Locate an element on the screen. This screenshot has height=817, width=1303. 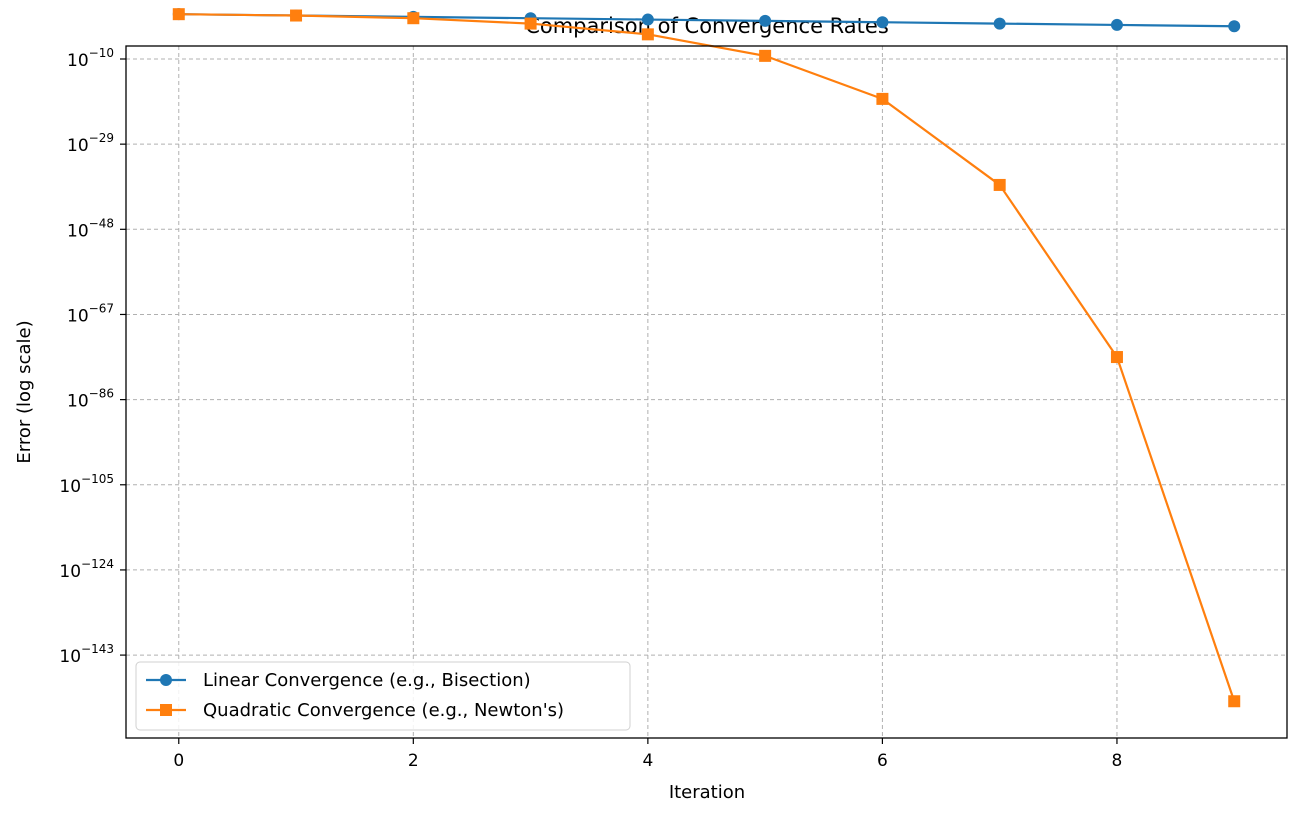
x-tick-label: 6 is located at coordinates (882, 761).